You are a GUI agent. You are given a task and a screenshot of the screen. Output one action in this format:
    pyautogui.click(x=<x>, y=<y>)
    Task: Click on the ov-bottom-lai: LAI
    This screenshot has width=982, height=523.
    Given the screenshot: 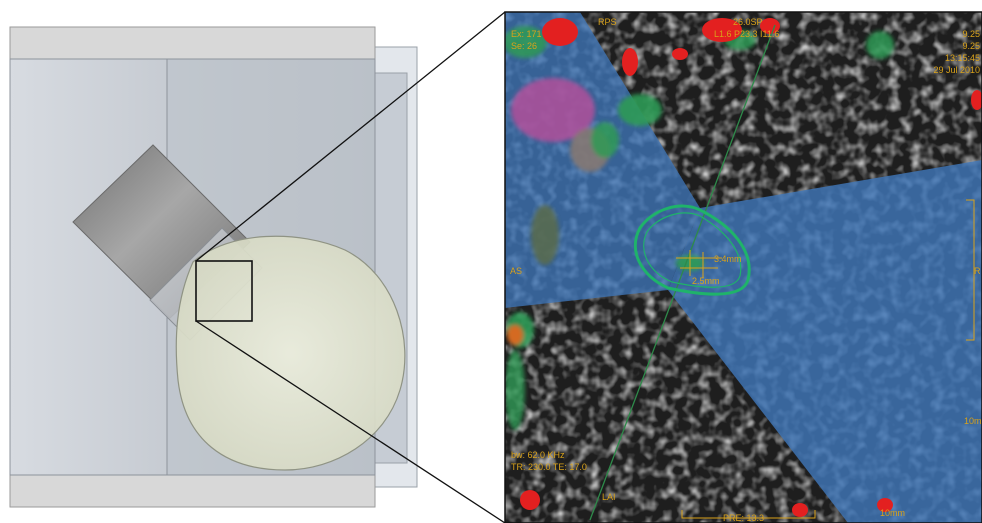 What is the action you would take?
    pyautogui.click(x=609, y=497)
    